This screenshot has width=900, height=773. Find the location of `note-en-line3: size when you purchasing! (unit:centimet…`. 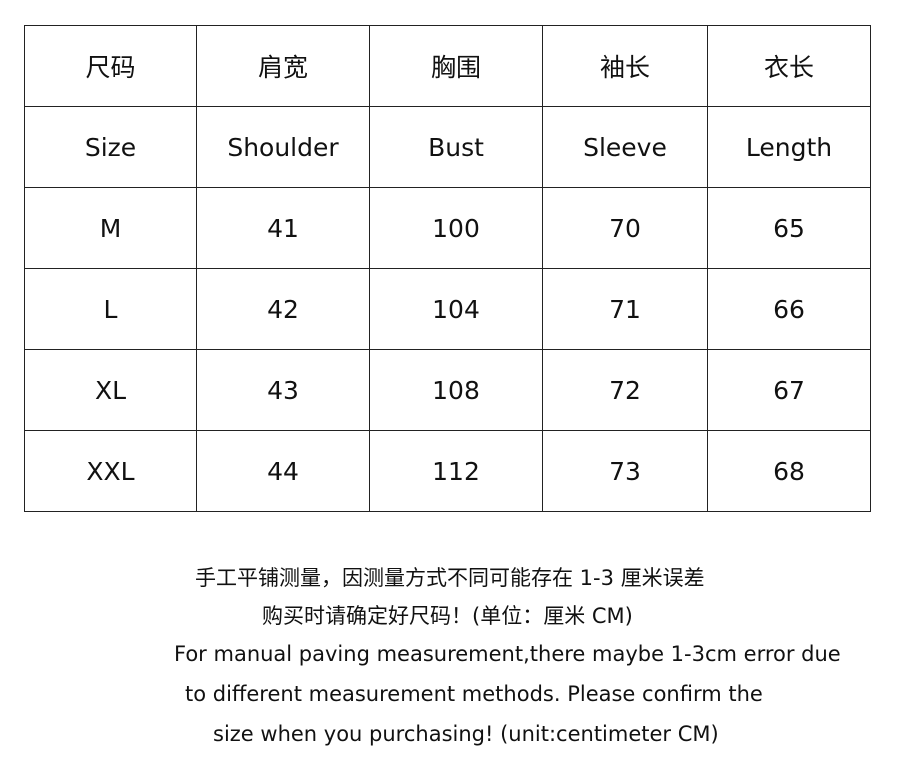

note-en-line3: size when you purchasing! (unit:centimet… is located at coordinates (466, 734).